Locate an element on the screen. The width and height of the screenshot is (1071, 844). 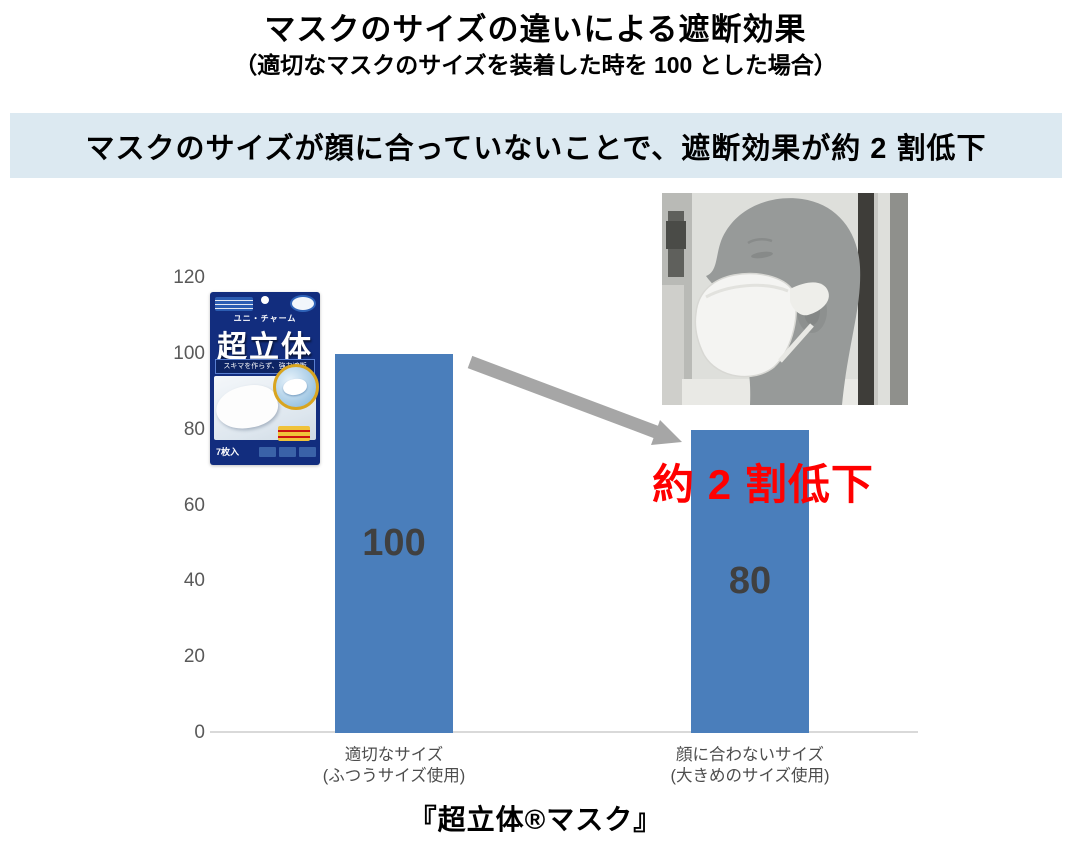
bar-2: 80 is located at coordinates (750, 581).